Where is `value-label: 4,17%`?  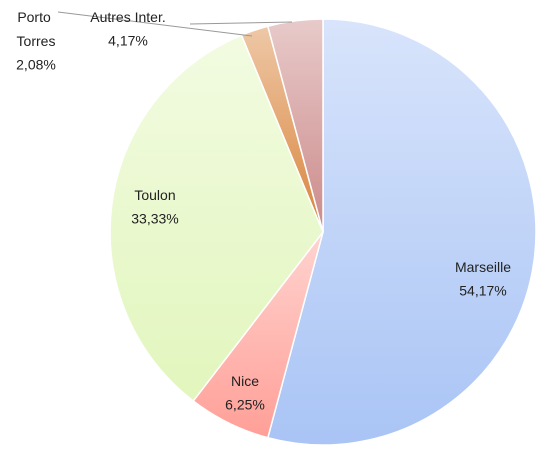
value-label: 4,17% is located at coordinates (128, 41).